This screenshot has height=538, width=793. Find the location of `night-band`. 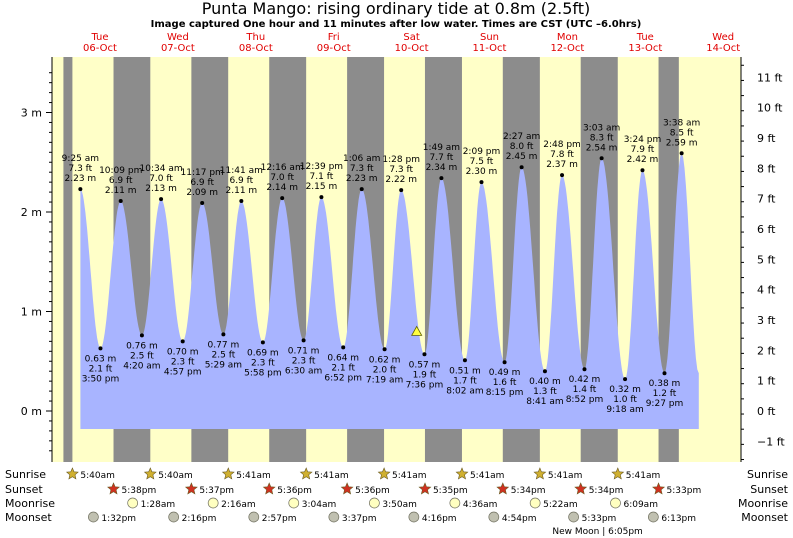

night-band is located at coordinates (68, 259).